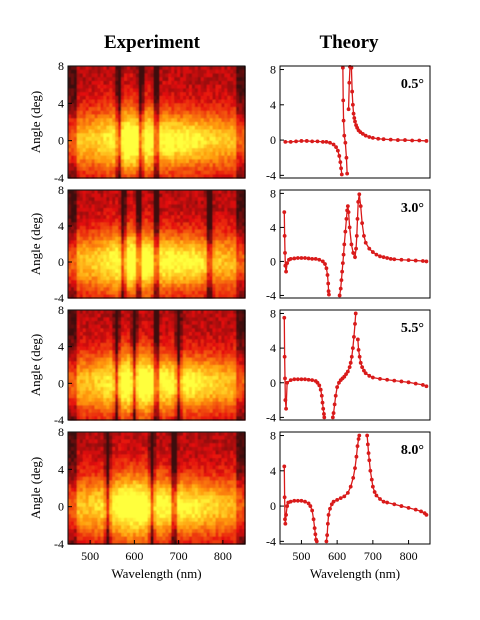  Describe the element at coordinates (271, 175) in the screenshot. I see `theory-ytick-label: -4` at that location.